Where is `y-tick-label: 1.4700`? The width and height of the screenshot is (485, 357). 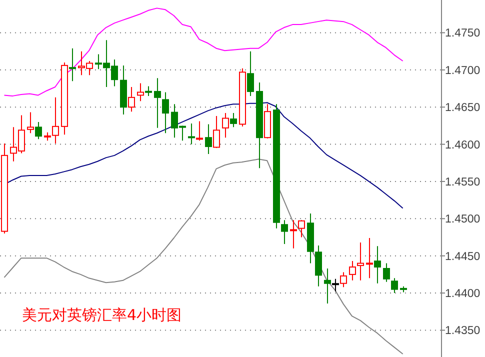
y-tick-label: 1.4700 is located at coordinates (462, 70).